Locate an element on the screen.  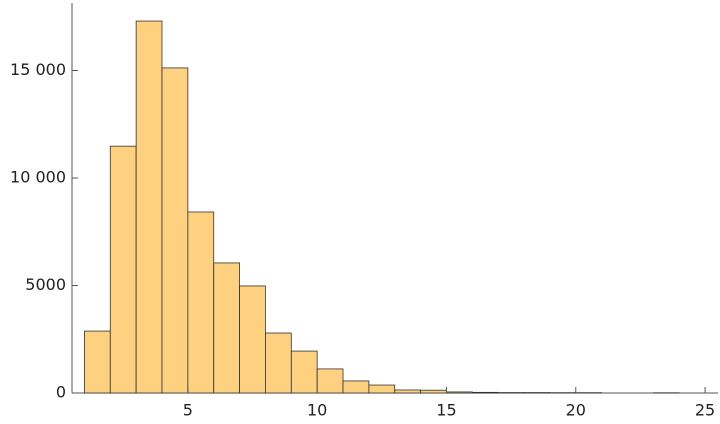
y-tick-label: 15 000 is located at coordinates (38, 69).